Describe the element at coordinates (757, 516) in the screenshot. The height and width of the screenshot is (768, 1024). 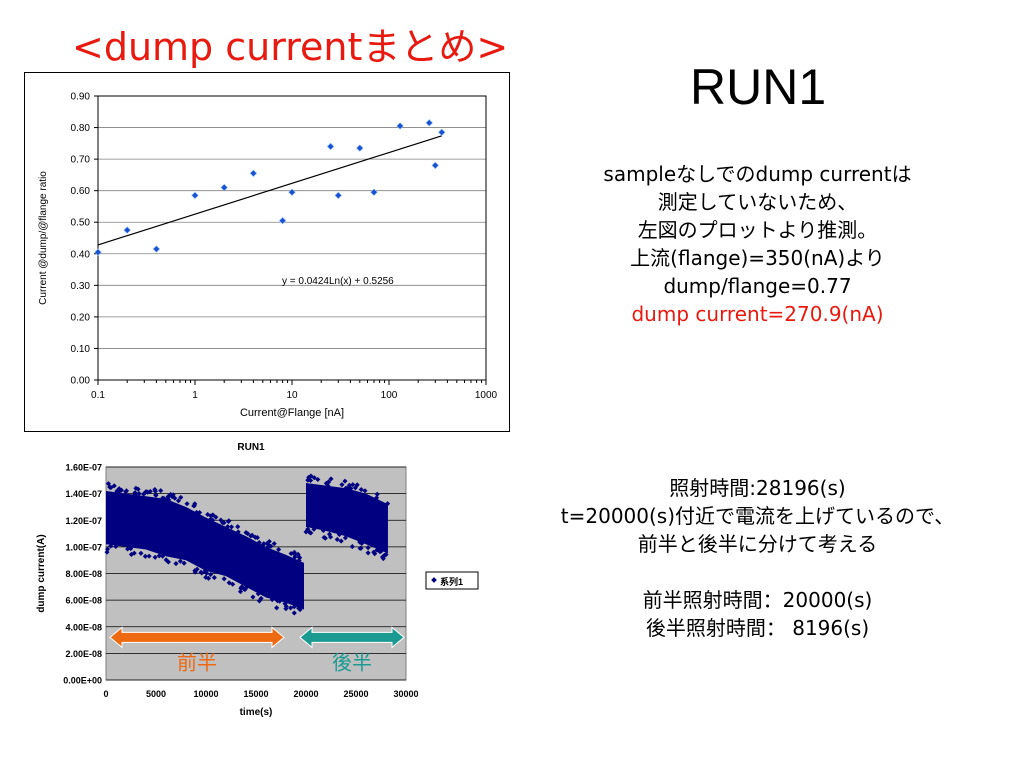
I see `note-line: t=20000(s)付近で電流を上げているので、` at that location.